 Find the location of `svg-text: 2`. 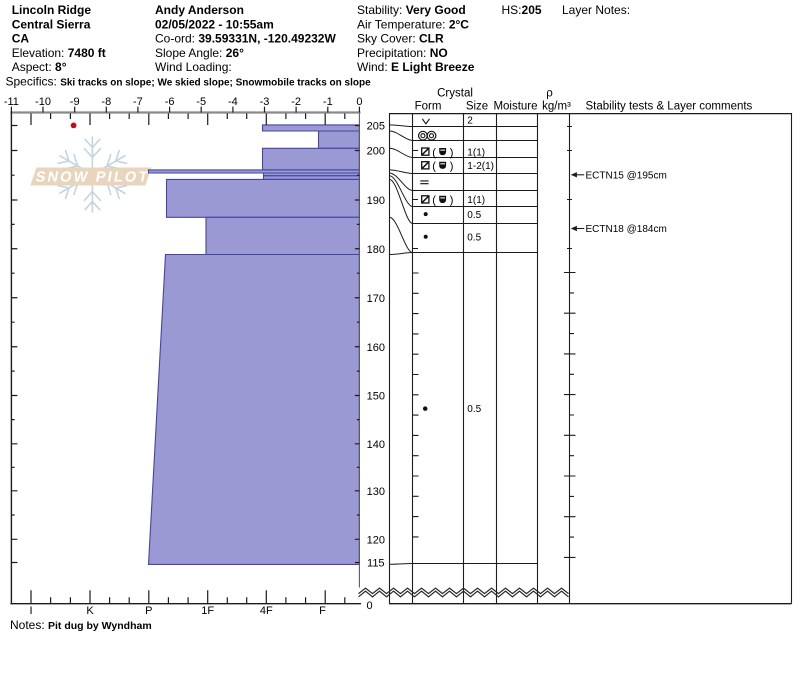

svg-text: 2 is located at coordinates (470, 121).